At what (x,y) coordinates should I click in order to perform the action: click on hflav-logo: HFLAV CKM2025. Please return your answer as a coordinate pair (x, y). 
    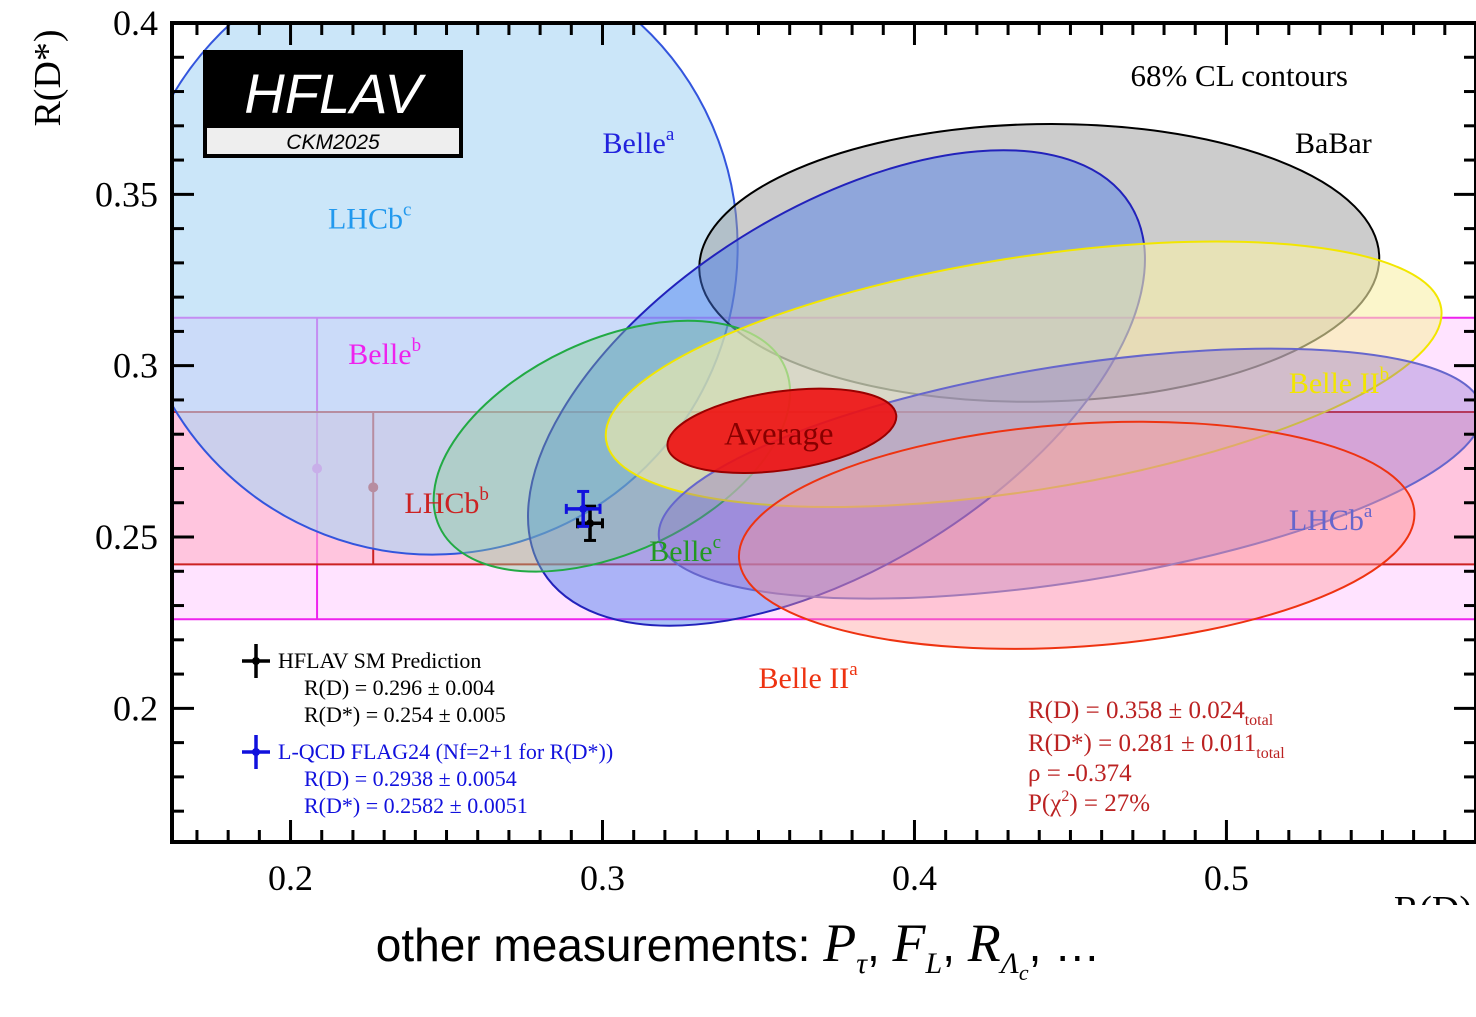
    Looking at the image, I should click on (333, 104).